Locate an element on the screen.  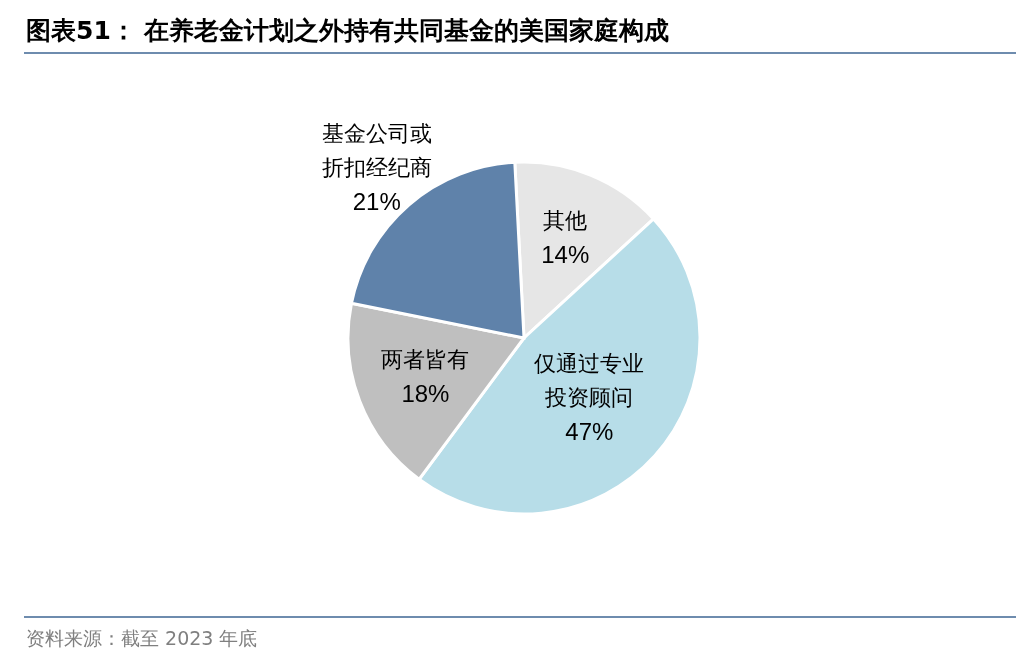
slice-label: 仅通过专业投资顾问 is located at coordinates (589, 380).